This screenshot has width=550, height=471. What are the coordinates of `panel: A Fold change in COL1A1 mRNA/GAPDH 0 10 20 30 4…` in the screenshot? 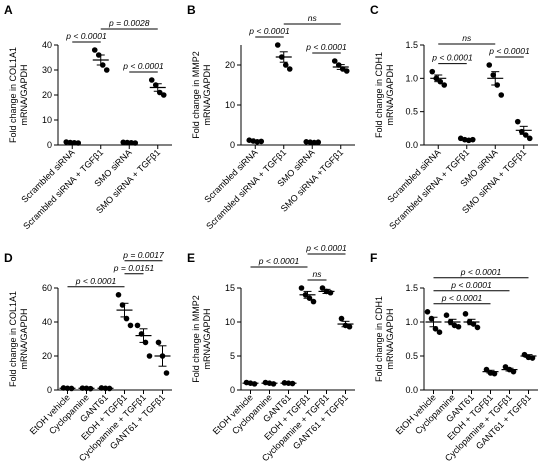 It's located at (88, 117).